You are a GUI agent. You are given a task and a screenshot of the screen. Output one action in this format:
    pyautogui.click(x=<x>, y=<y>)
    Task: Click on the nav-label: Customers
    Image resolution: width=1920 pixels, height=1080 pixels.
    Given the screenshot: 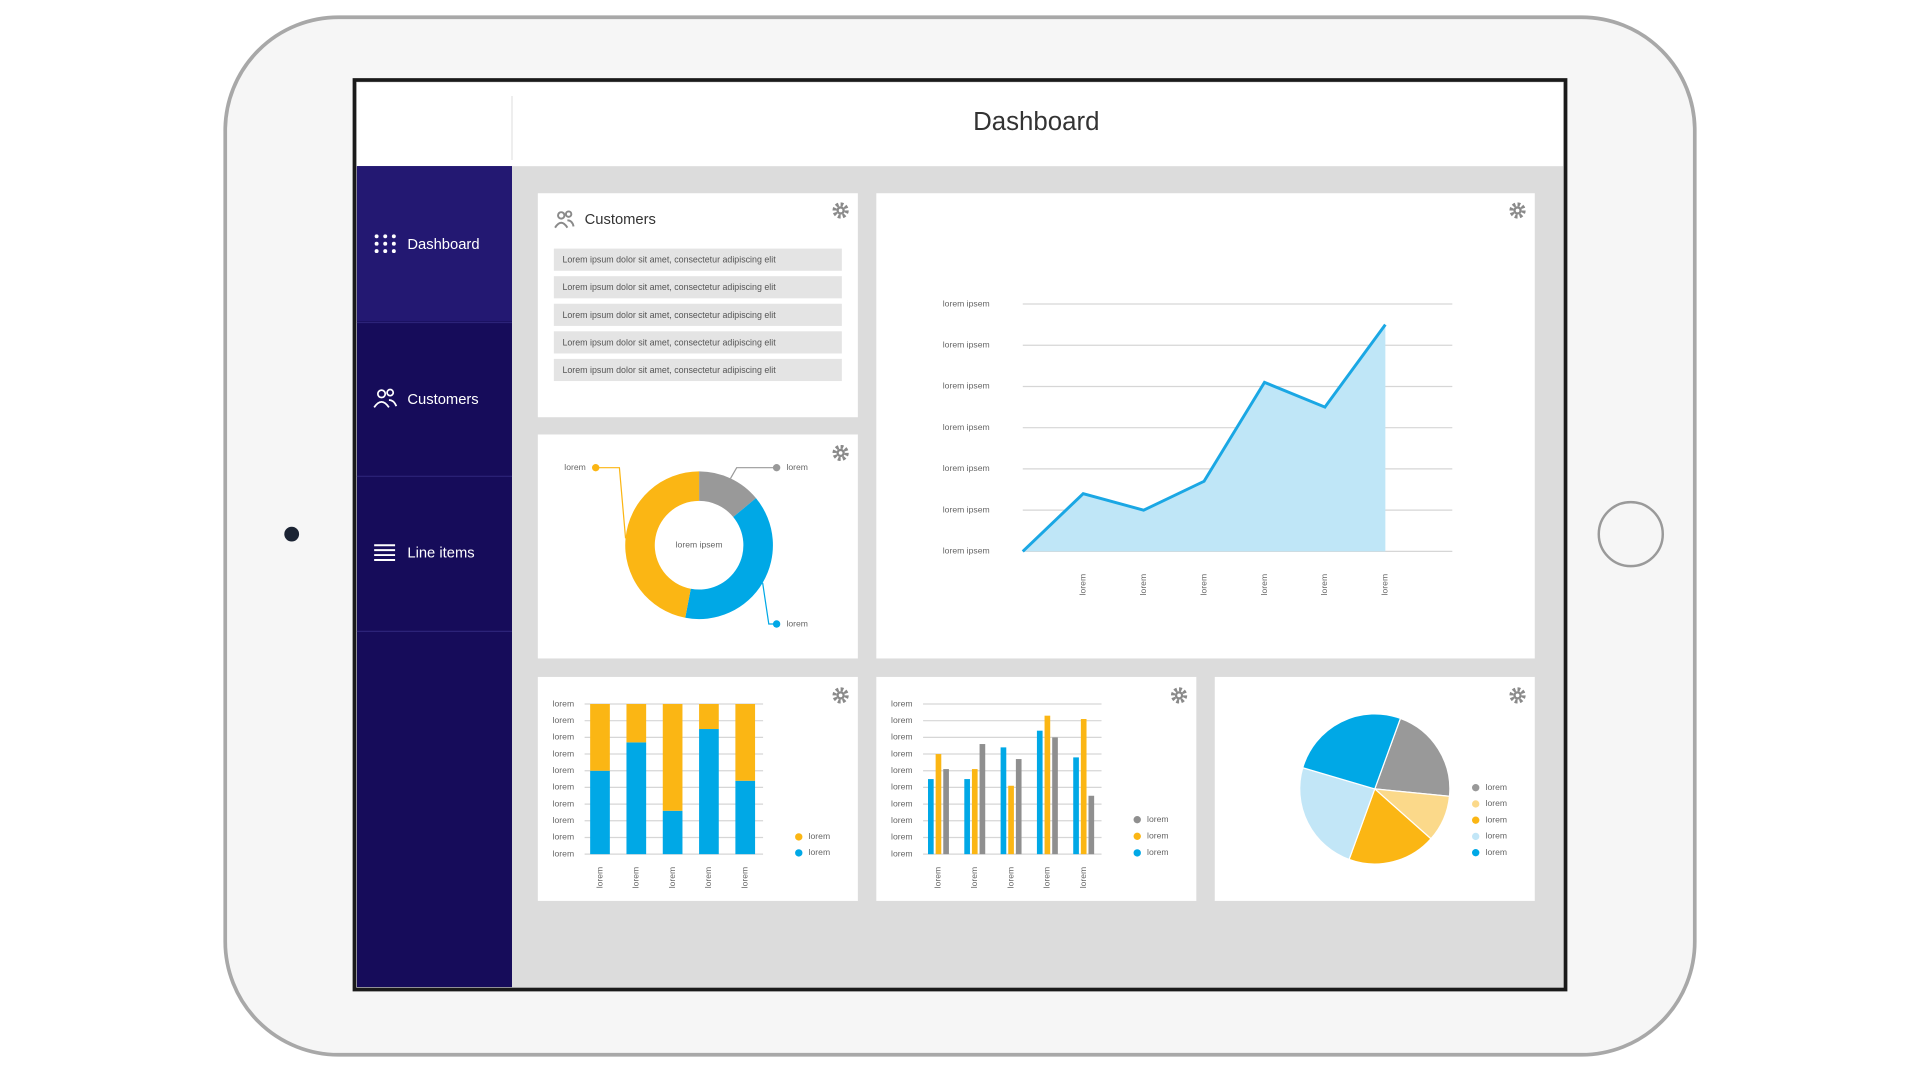 What is the action you would take?
    pyautogui.click(x=442, y=400)
    